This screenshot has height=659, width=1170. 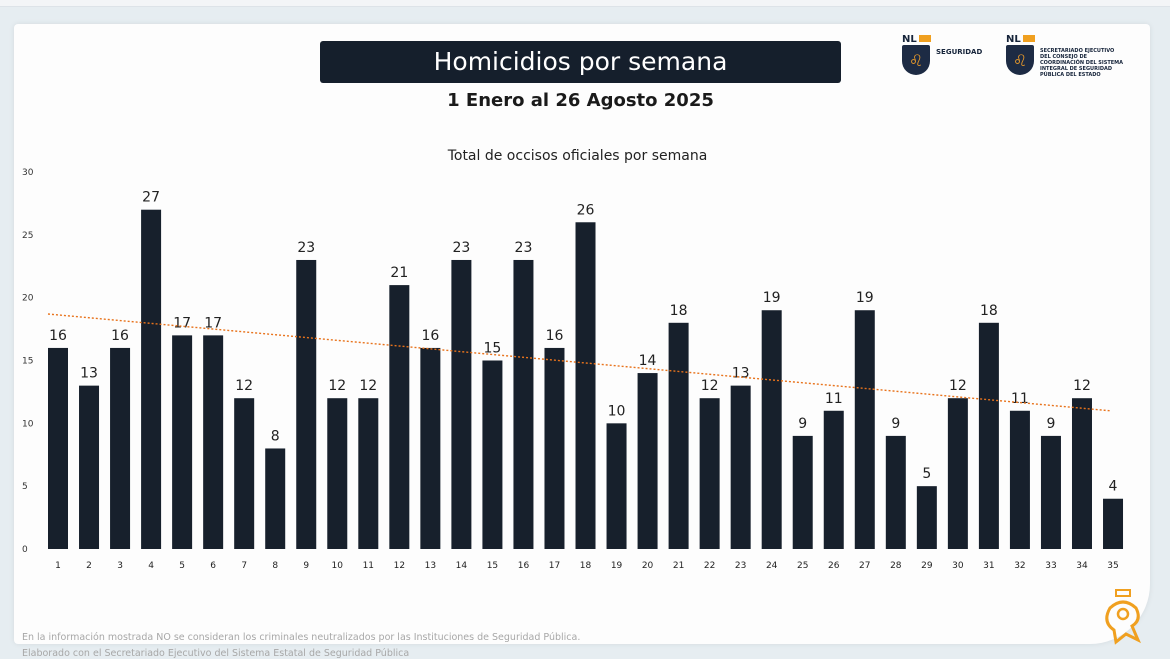 I want to click on x-tick-label: 33, so click(x=1050, y=566).